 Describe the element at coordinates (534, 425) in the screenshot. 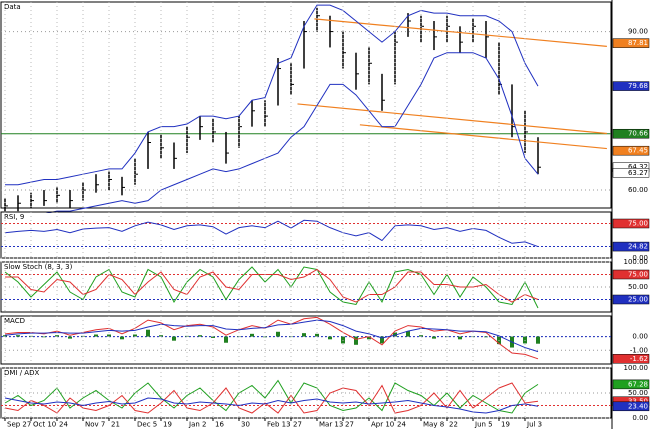

I see `x-tick-label: Jul 3` at that location.